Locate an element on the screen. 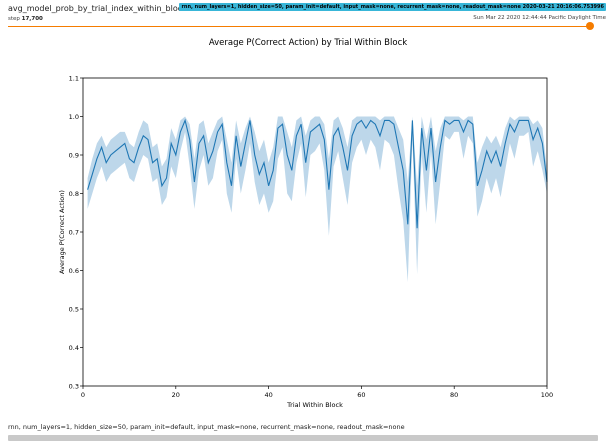 The width and height of the screenshot is (610, 443). horizontal-scrollbar is located at coordinates (303, 438).